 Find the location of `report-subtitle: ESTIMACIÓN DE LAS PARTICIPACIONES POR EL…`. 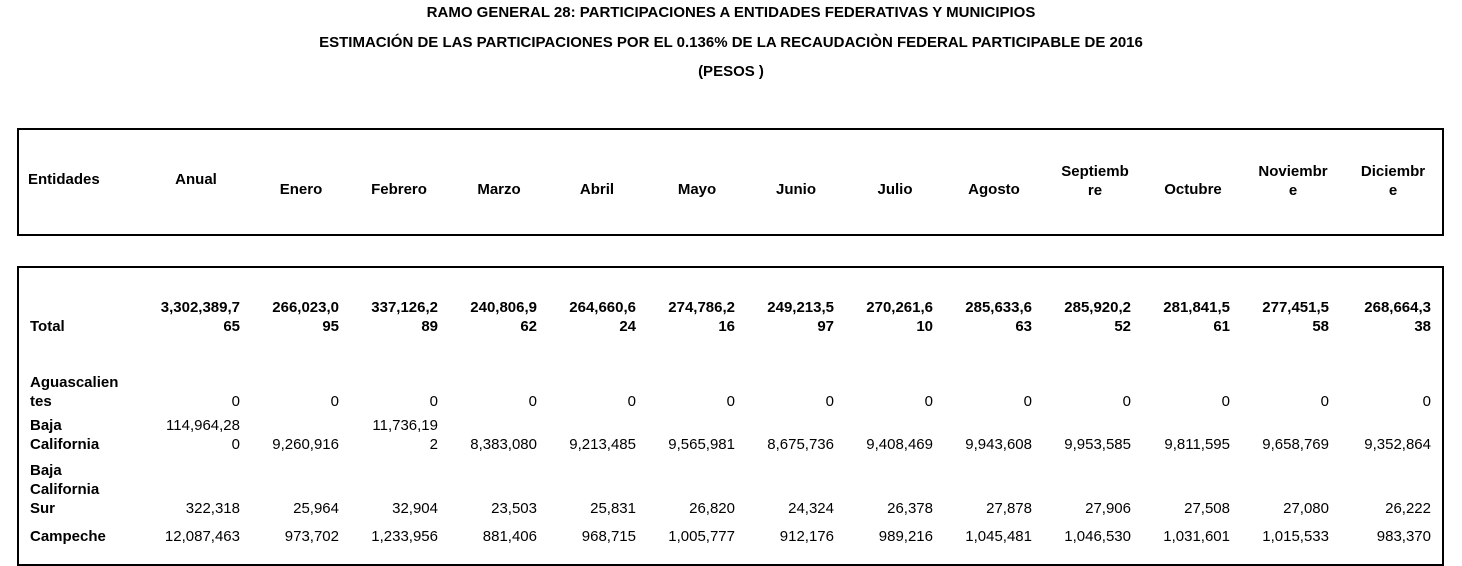

report-subtitle: ESTIMACIÓN DE LAS PARTICIPACIONES POR EL… is located at coordinates (731, 42).